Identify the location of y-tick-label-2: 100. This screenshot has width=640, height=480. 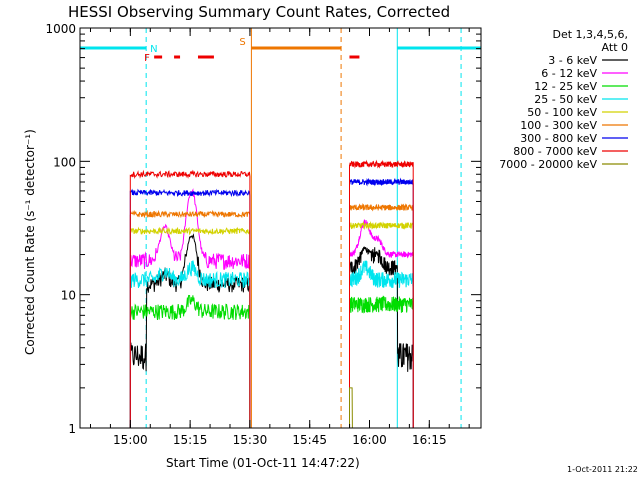
(64, 162).